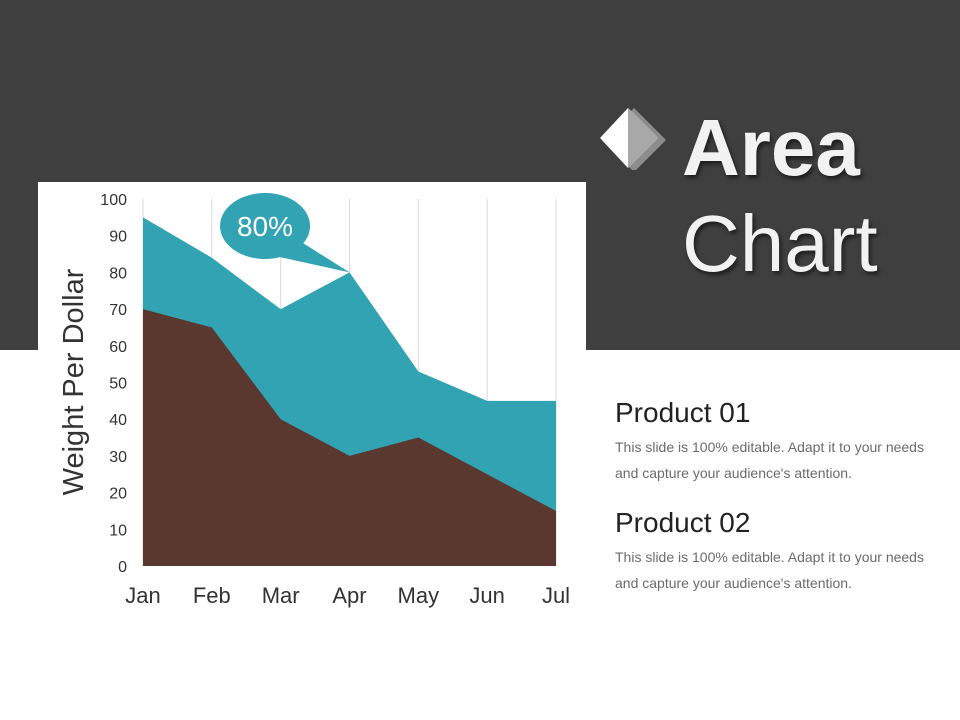 Image resolution: width=960 pixels, height=720 pixels. Describe the element at coordinates (771, 147) in the screenshot. I see `title-line-1: Area` at that location.